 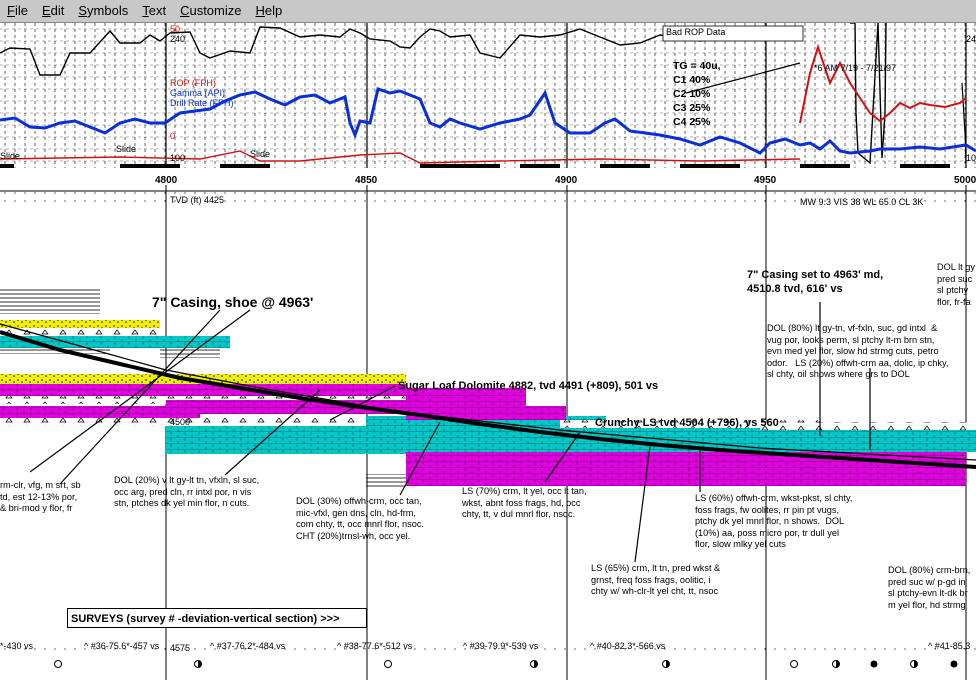 What do you see at coordinates (17, 646) in the screenshot?
I see `survey-entry: *-430 vs` at bounding box center [17, 646].